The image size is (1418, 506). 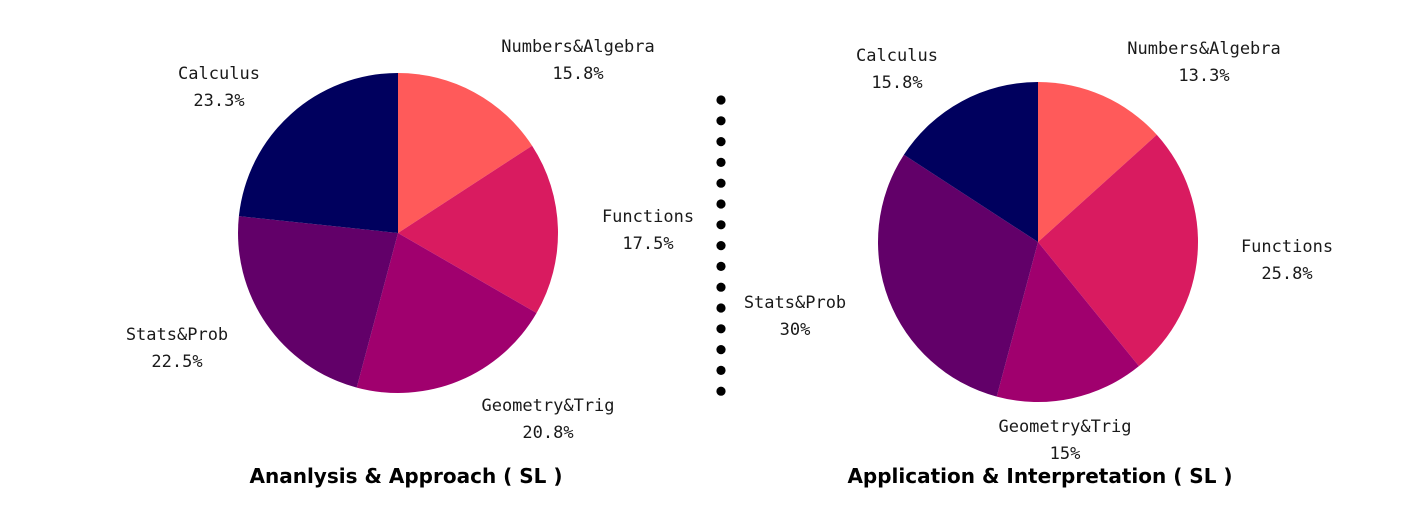 I want to click on slice-value-numbers-algebra: 15.8%, so click(x=577, y=74).